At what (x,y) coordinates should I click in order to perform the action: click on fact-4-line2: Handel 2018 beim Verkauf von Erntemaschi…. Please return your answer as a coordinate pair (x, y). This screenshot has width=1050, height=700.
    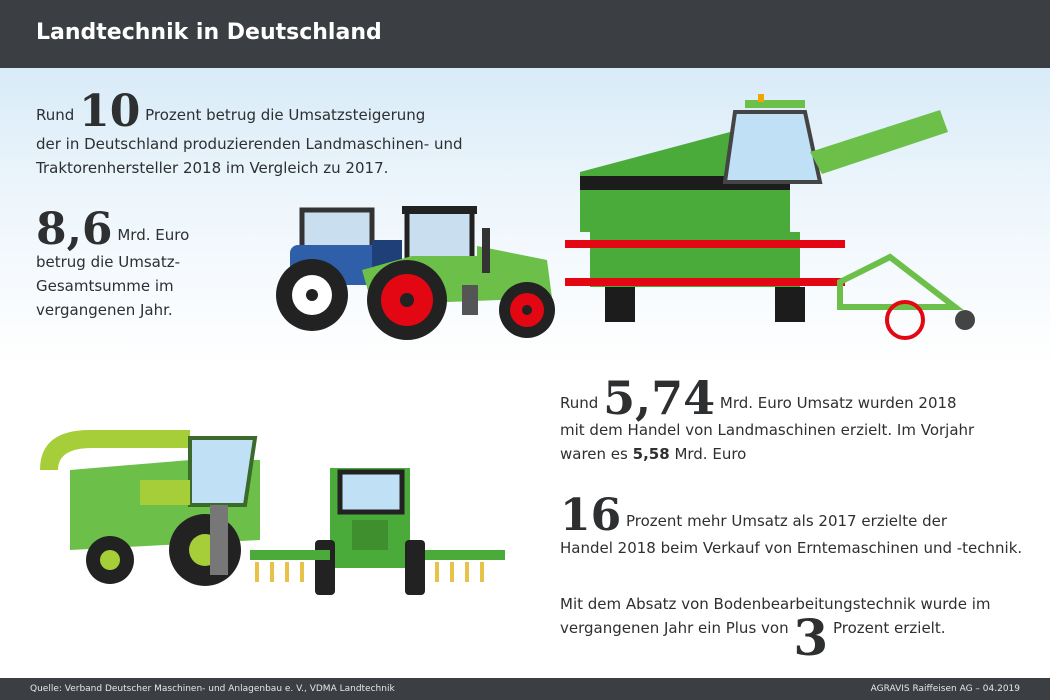
    Looking at the image, I should click on (791, 548).